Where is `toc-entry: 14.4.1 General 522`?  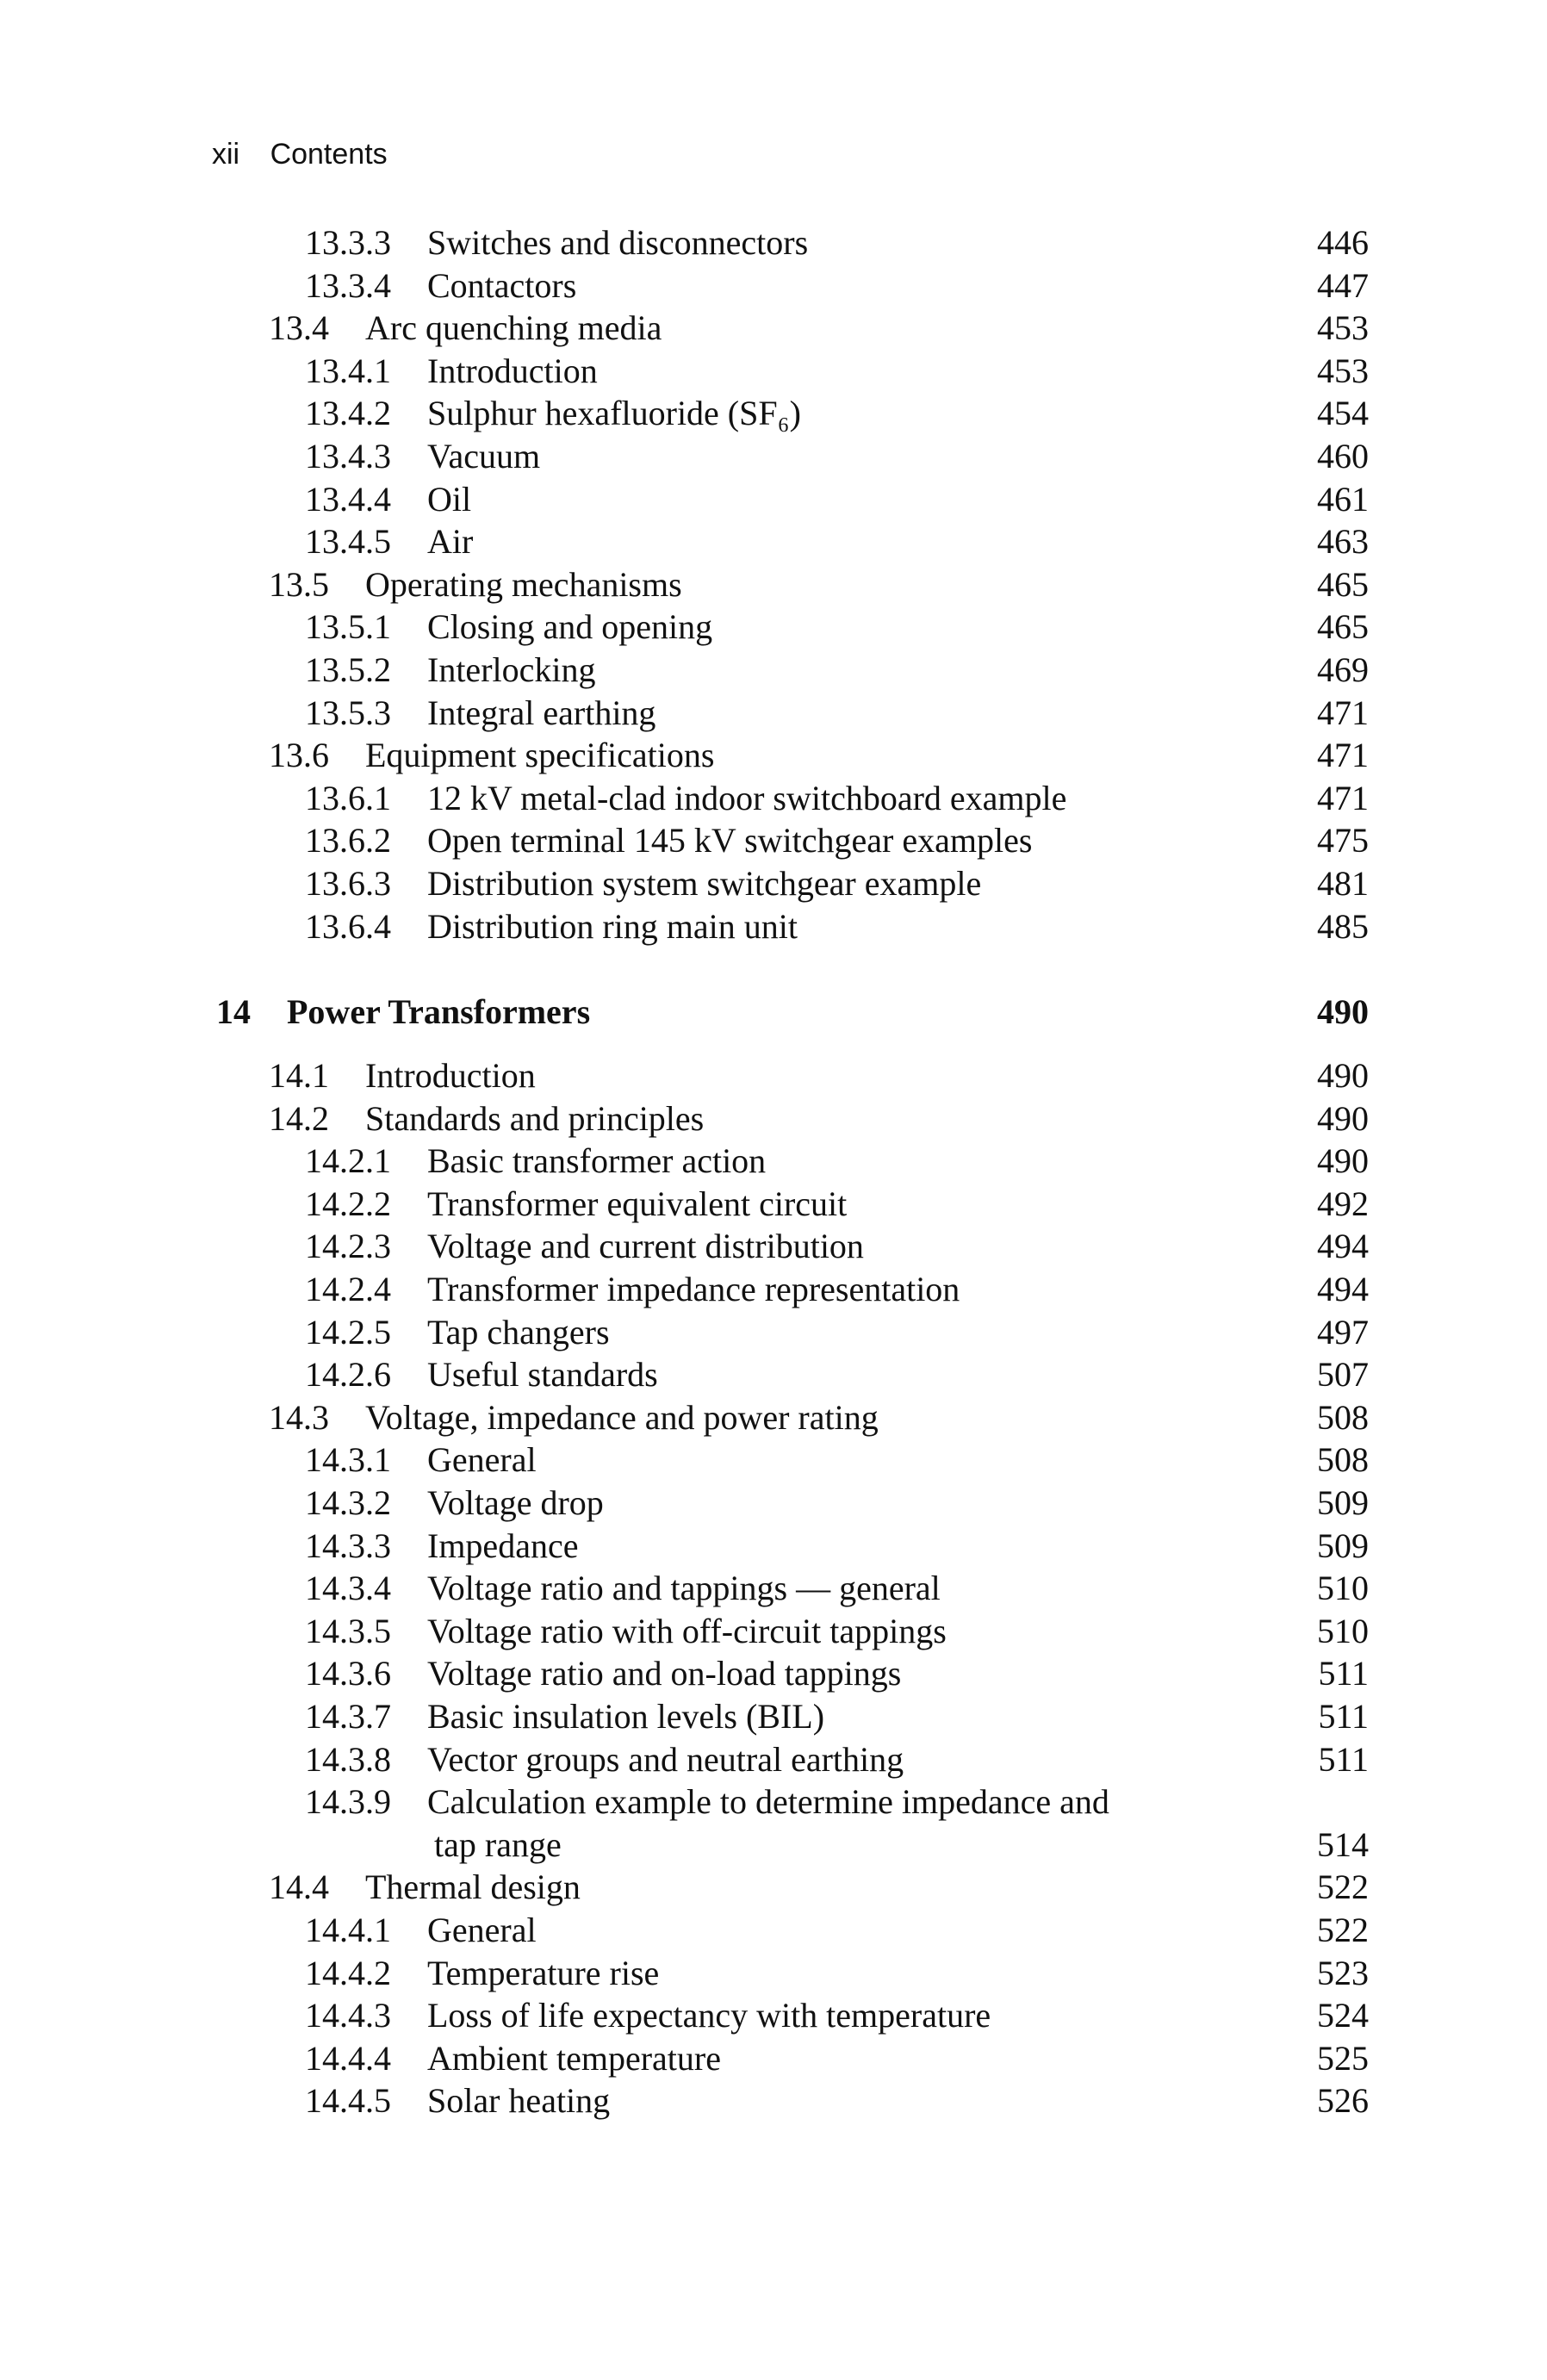 toc-entry: 14.4.1 General 522 is located at coordinates (774, 1931).